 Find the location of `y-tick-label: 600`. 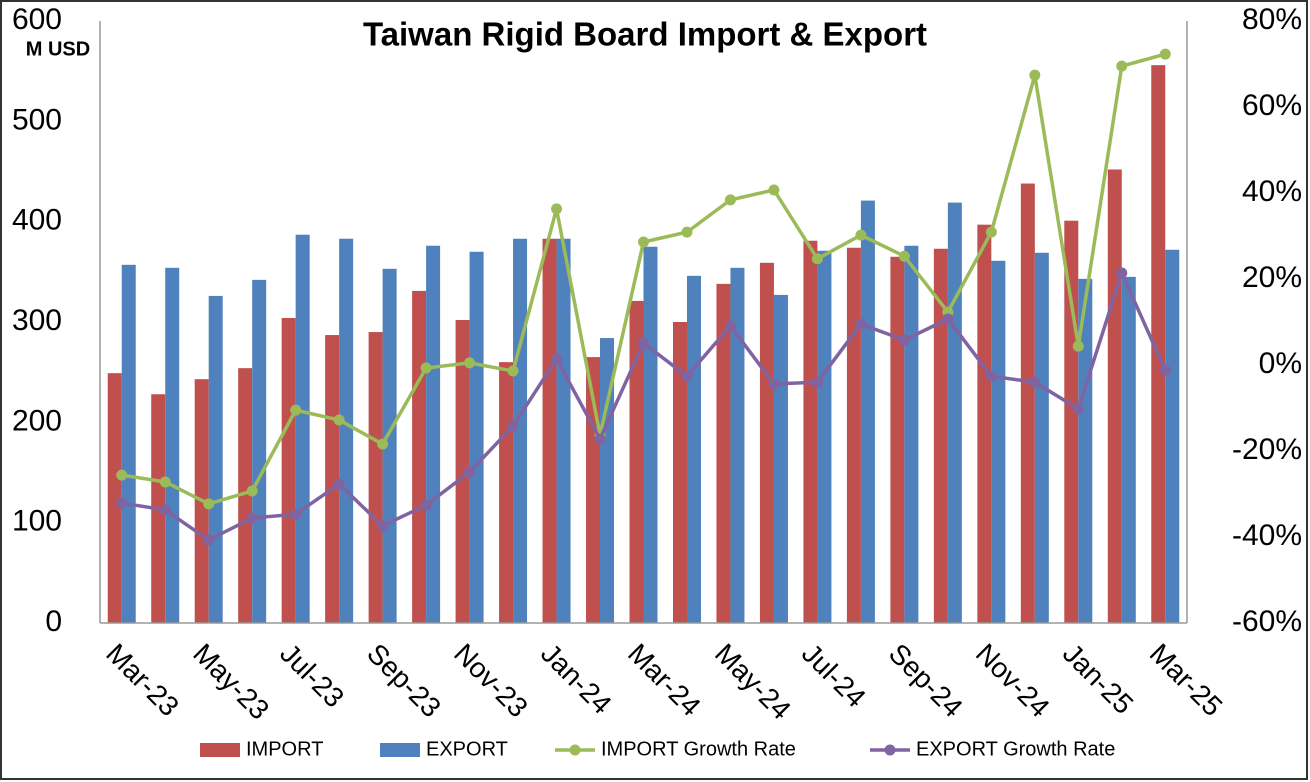

y-tick-label: 600 is located at coordinates (37, 19).